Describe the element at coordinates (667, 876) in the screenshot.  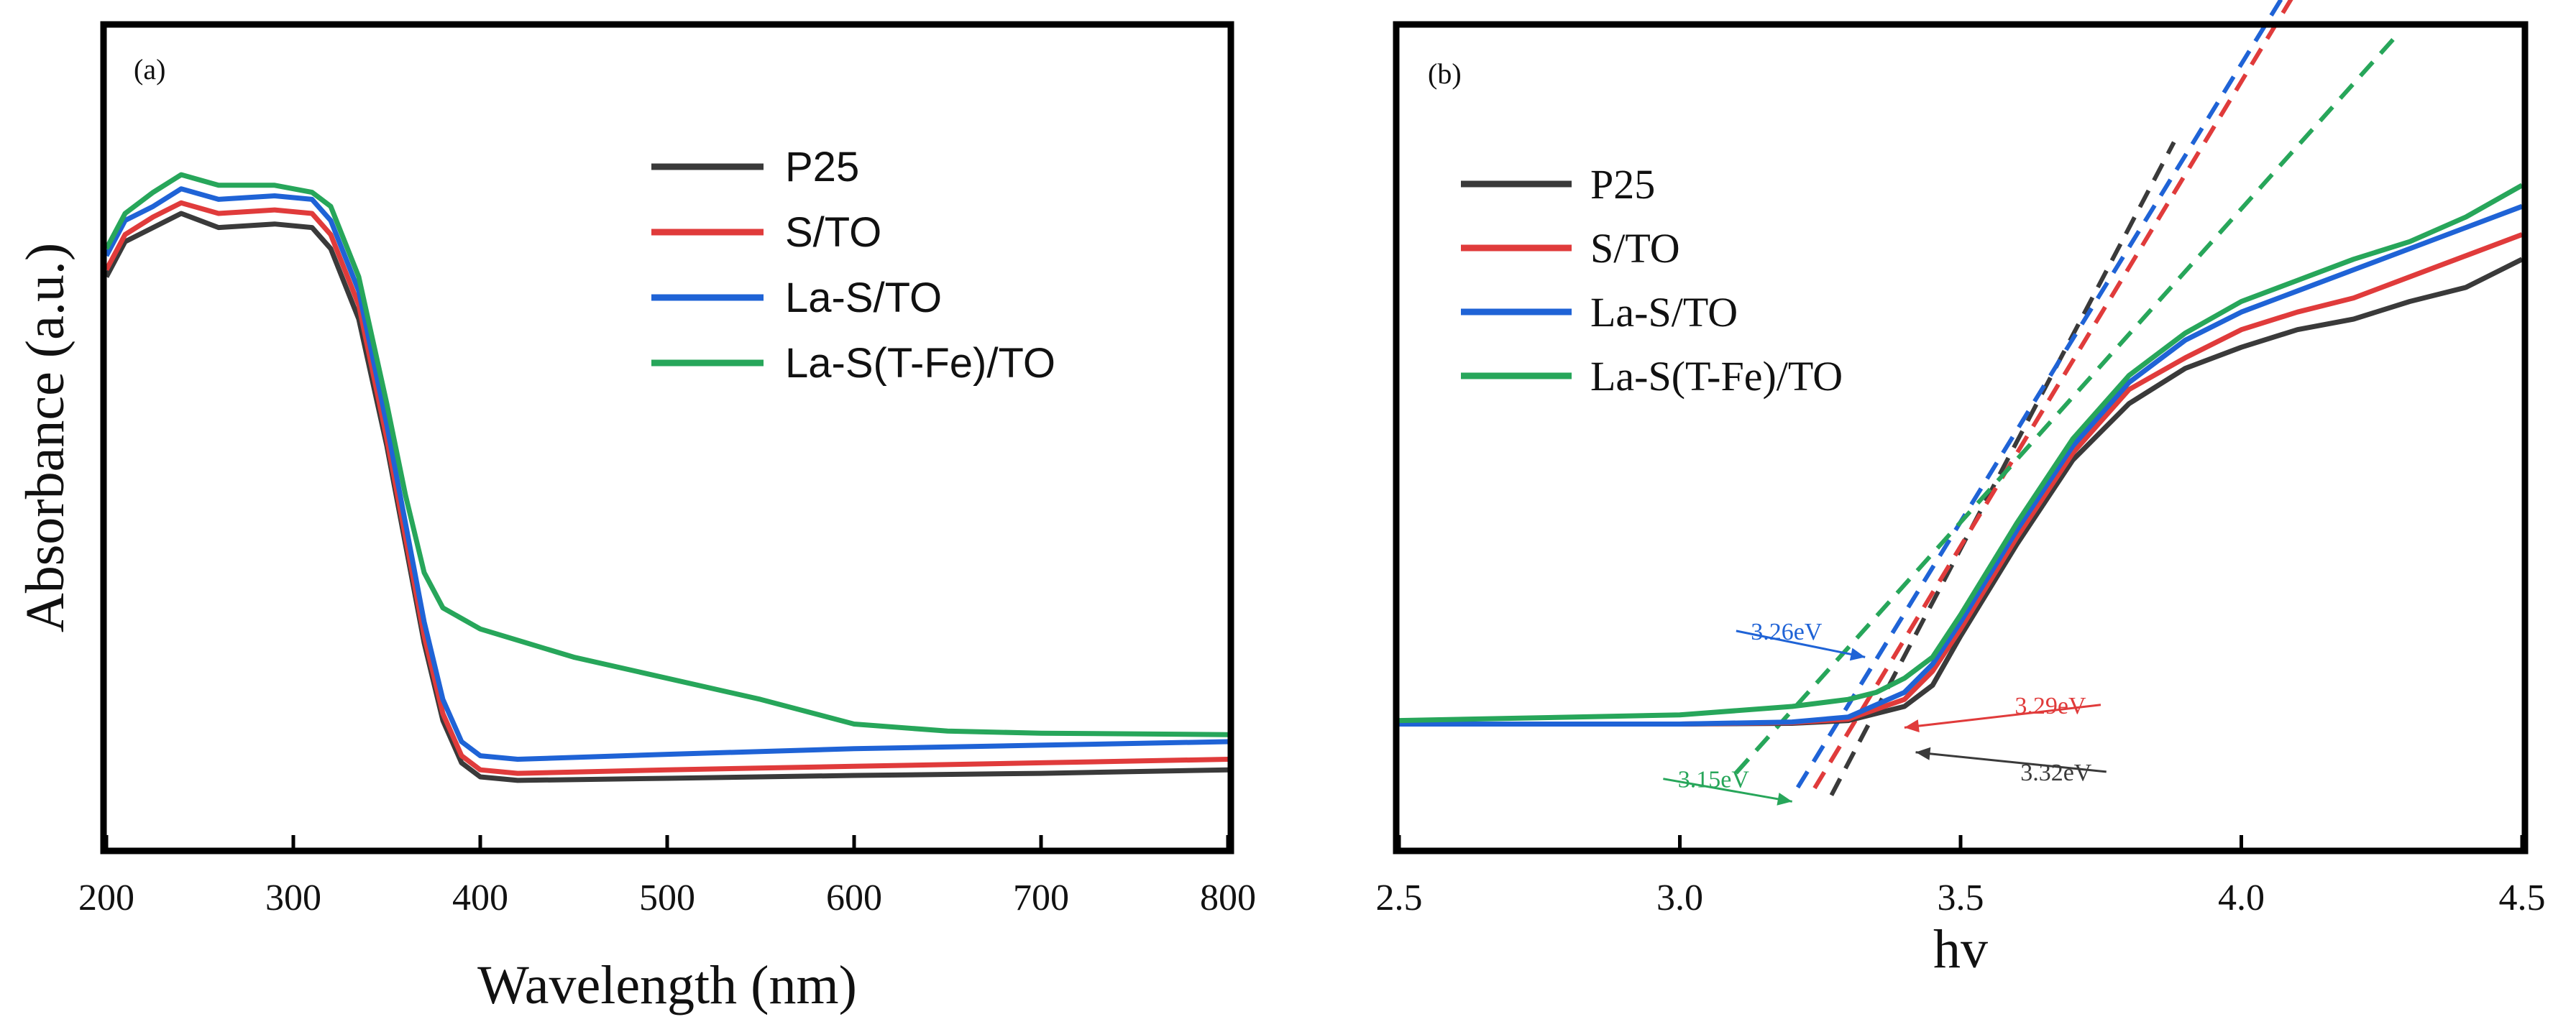
I see `panel-a-x-ticks: 200 300 400 500 600 700 800` at that location.